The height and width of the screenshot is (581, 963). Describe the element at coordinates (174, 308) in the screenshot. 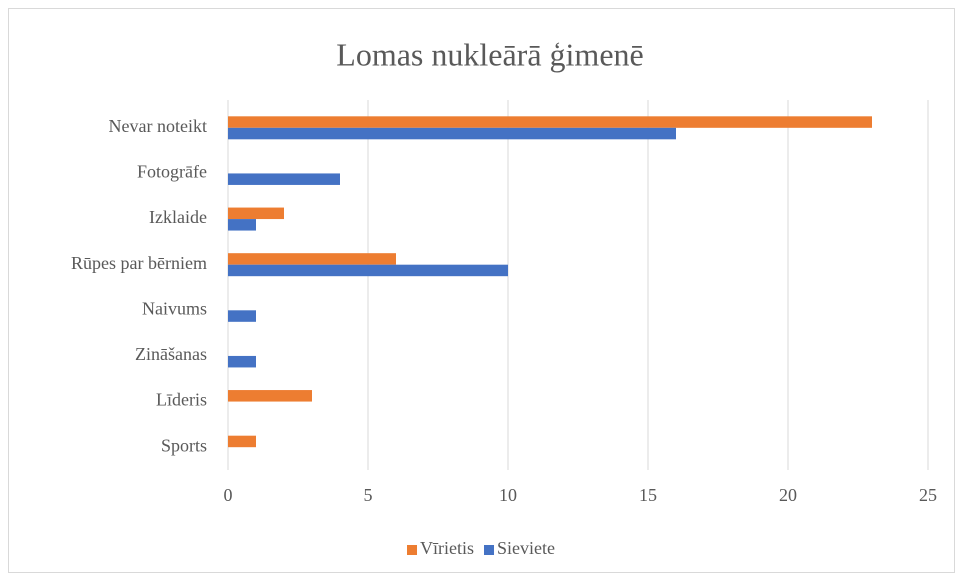

I see `y-tick-label: Naivums` at that location.